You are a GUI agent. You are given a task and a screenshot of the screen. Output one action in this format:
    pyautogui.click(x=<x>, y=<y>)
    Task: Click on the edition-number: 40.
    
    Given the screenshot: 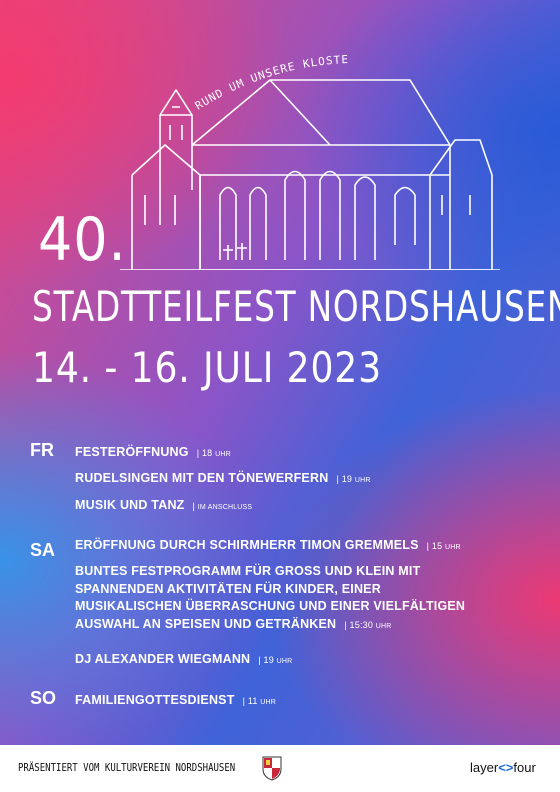 What is the action you would take?
    pyautogui.click(x=82, y=240)
    